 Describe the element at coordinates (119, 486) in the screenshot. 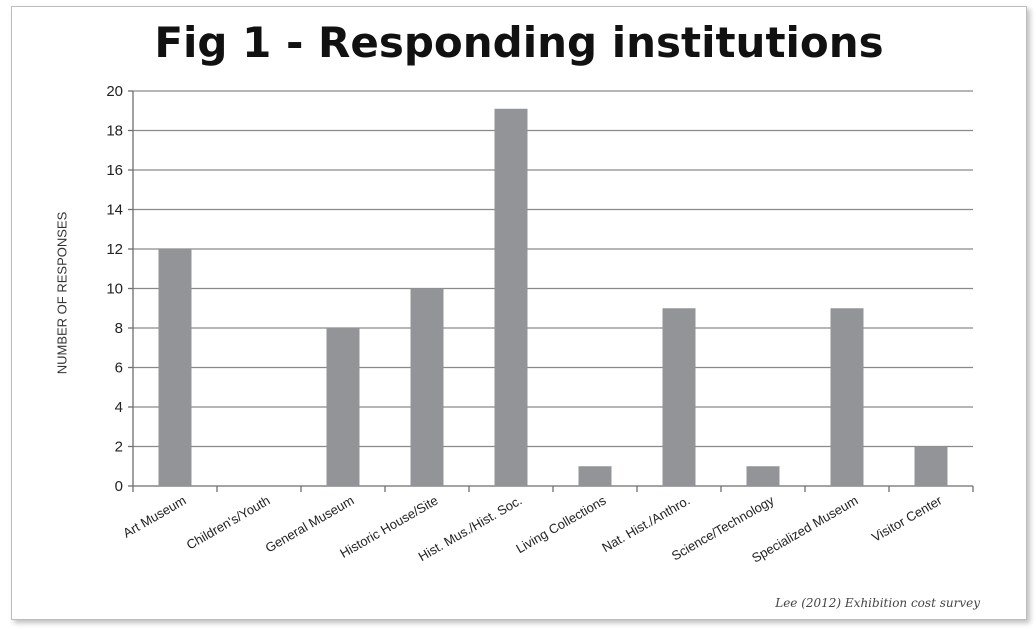

I see `y-tick-label: 0` at that location.